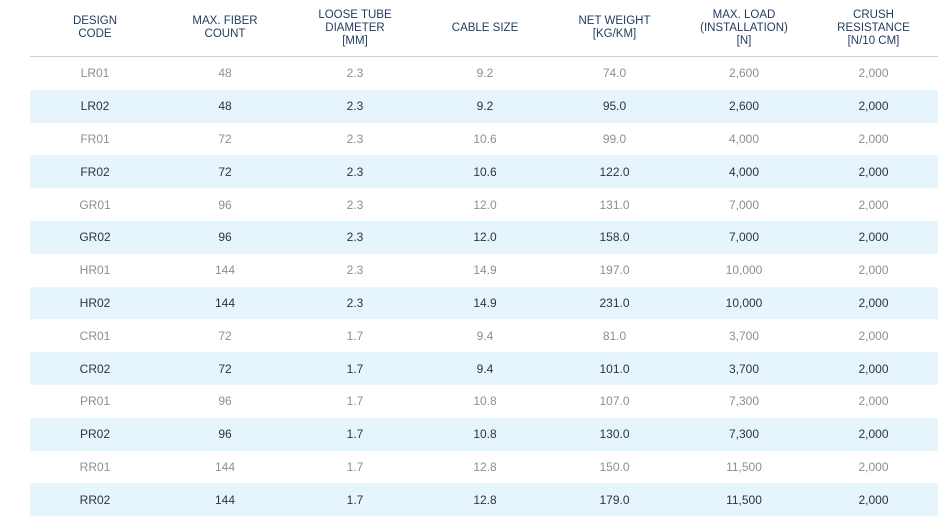  I want to click on table-row: GR02 96 2.3 12.0 158.0 7,000 2,000, so click(484, 237).